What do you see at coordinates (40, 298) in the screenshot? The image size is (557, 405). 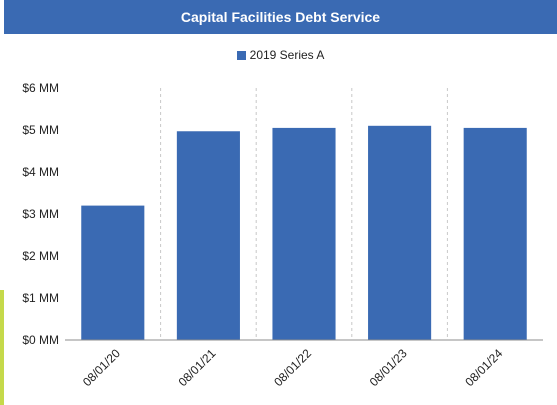 I see `y-tick-label: $1 MM` at bounding box center [40, 298].